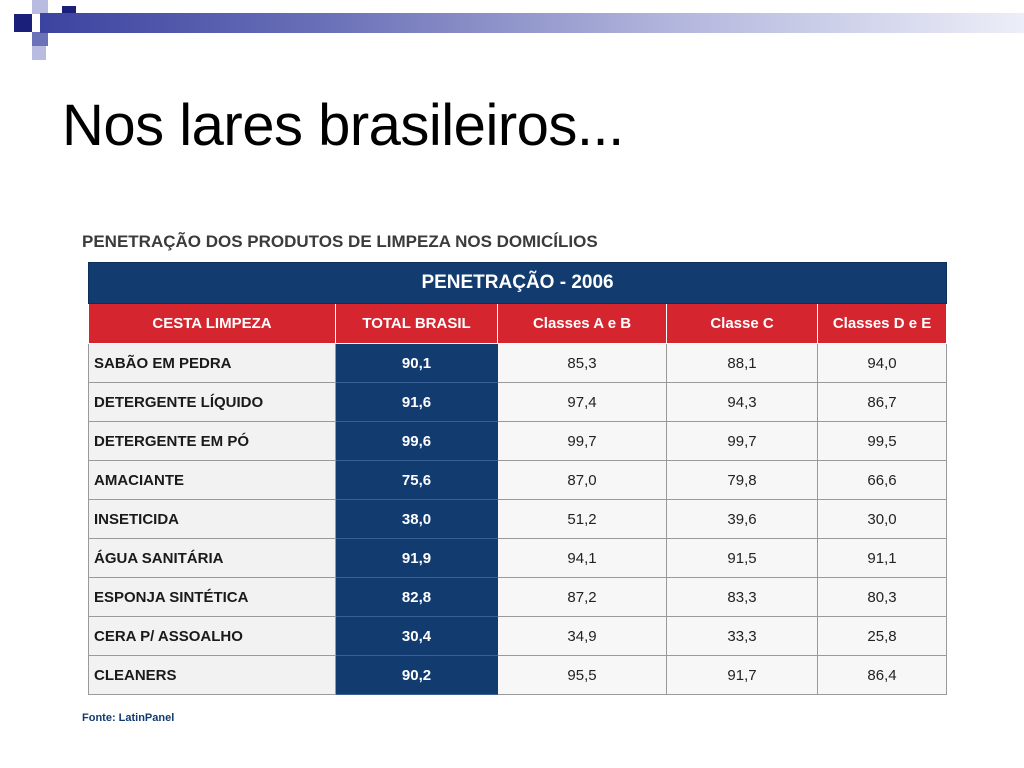  Describe the element at coordinates (212, 558) in the screenshot. I see `row-category: ÁGUA SANITÁRIA` at that location.